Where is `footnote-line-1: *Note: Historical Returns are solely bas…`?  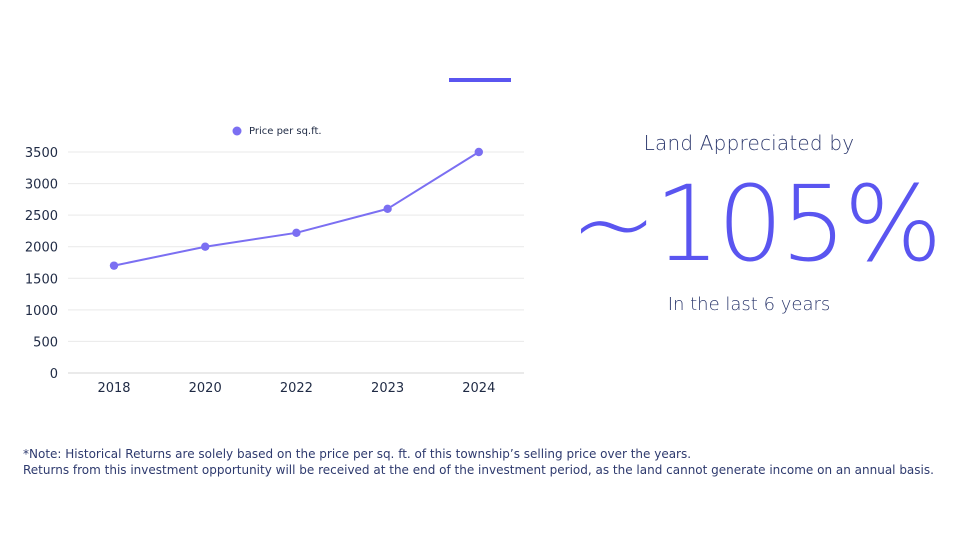
footnote-line-1: *Note: Historical Returns are solely bas… is located at coordinates (357, 454).